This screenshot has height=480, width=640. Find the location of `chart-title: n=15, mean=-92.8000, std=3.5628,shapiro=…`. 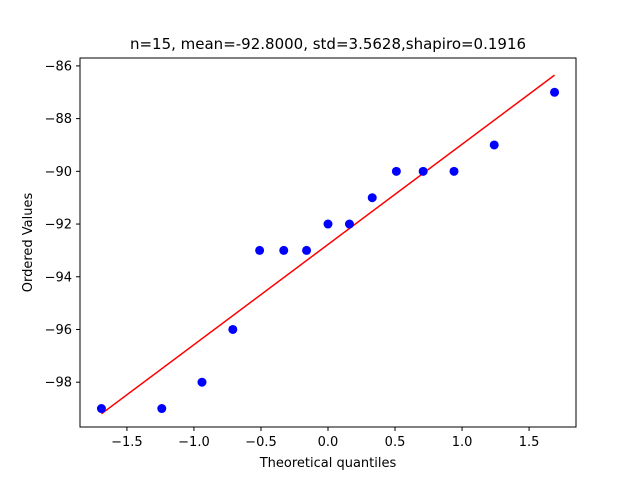

chart-title: n=15, mean=-92.8000, std=3.5628,shapiro=… is located at coordinates (328, 44).